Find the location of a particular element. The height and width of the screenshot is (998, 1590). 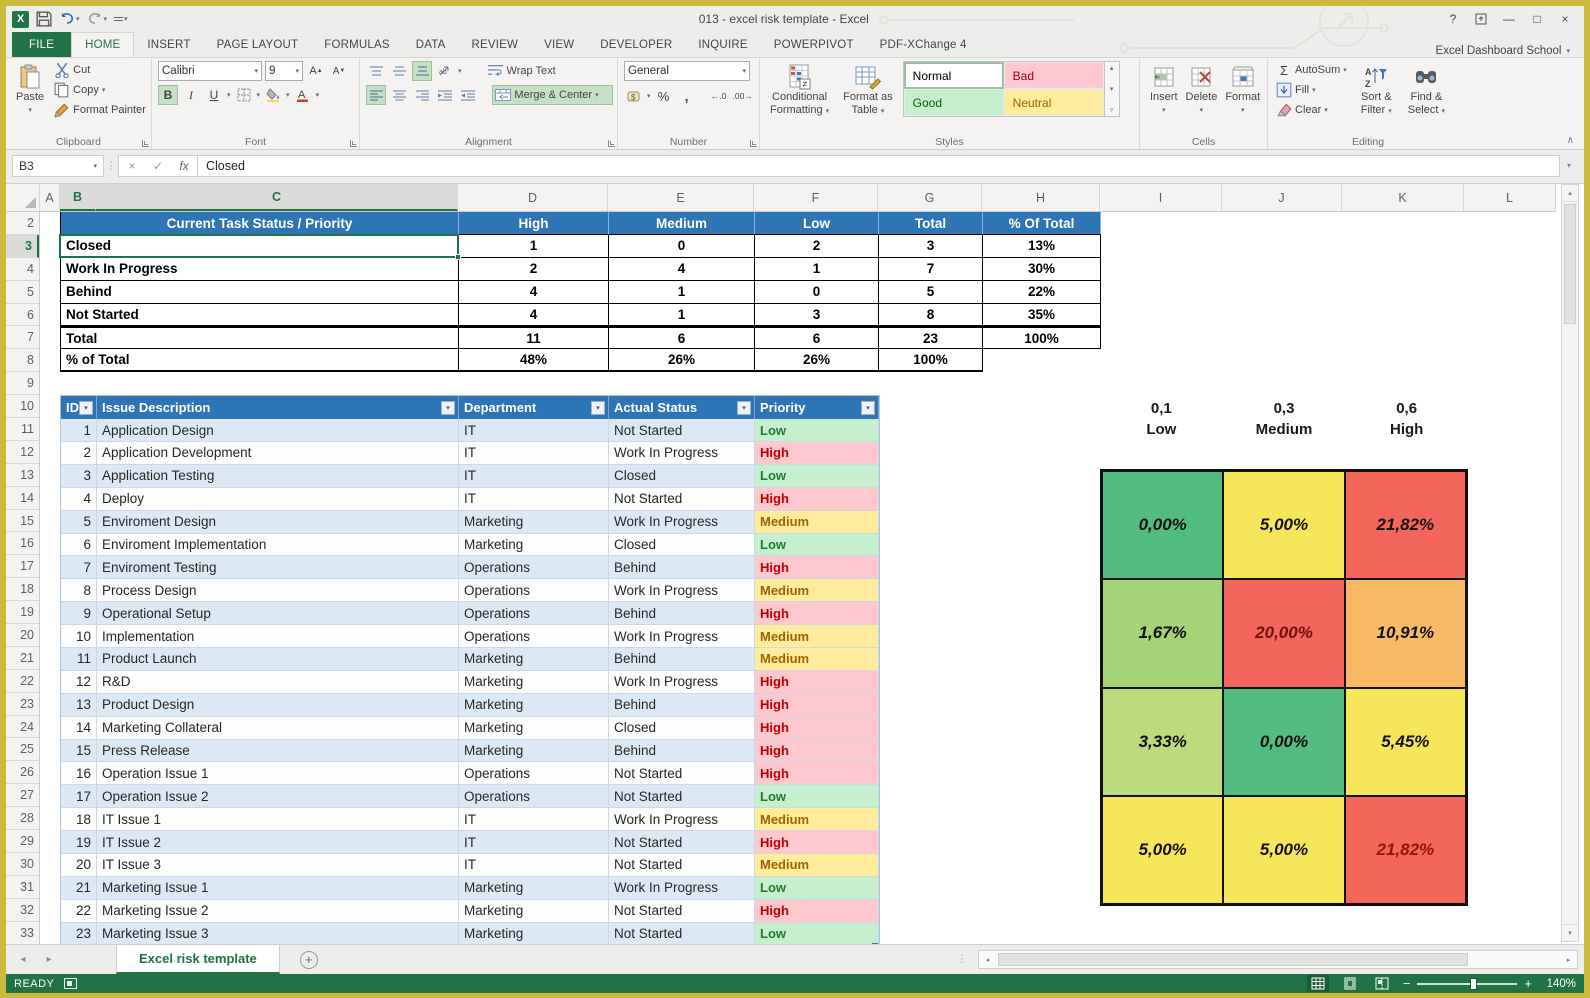

borders-button is located at coordinates (244, 95).